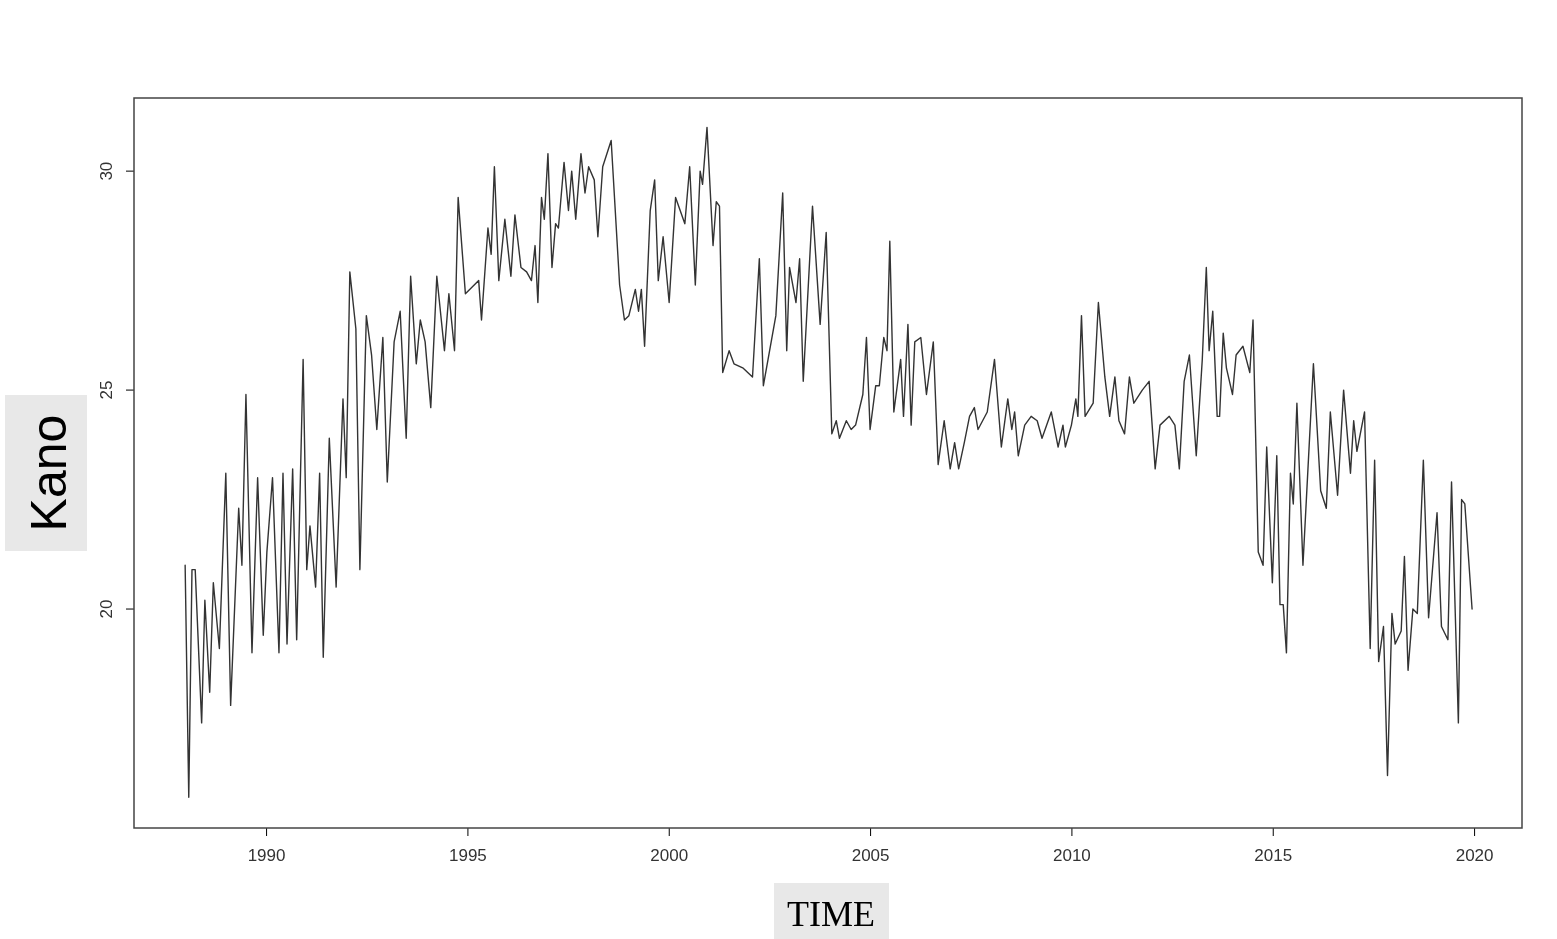 The width and height of the screenshot is (1557, 939). What do you see at coordinates (1273, 856) in the screenshot?
I see `x-tick-label: 2015` at bounding box center [1273, 856].